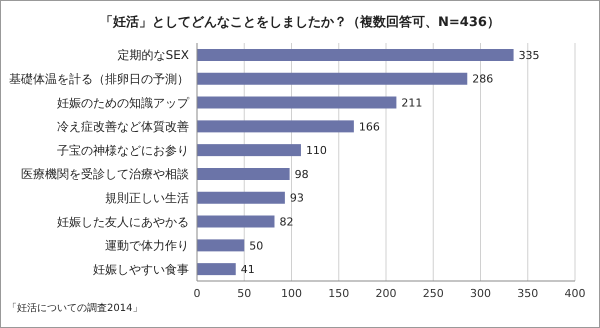  I want to click on data-label: 41, so click(247, 269).